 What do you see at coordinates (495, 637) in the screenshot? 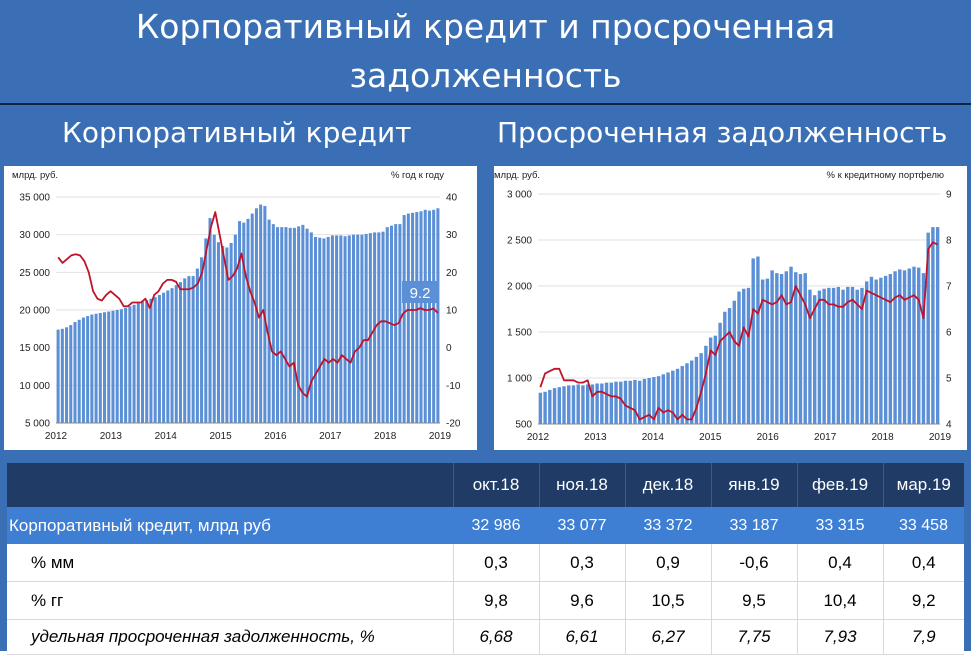
I see `table-cell: 6,68` at bounding box center [495, 637].